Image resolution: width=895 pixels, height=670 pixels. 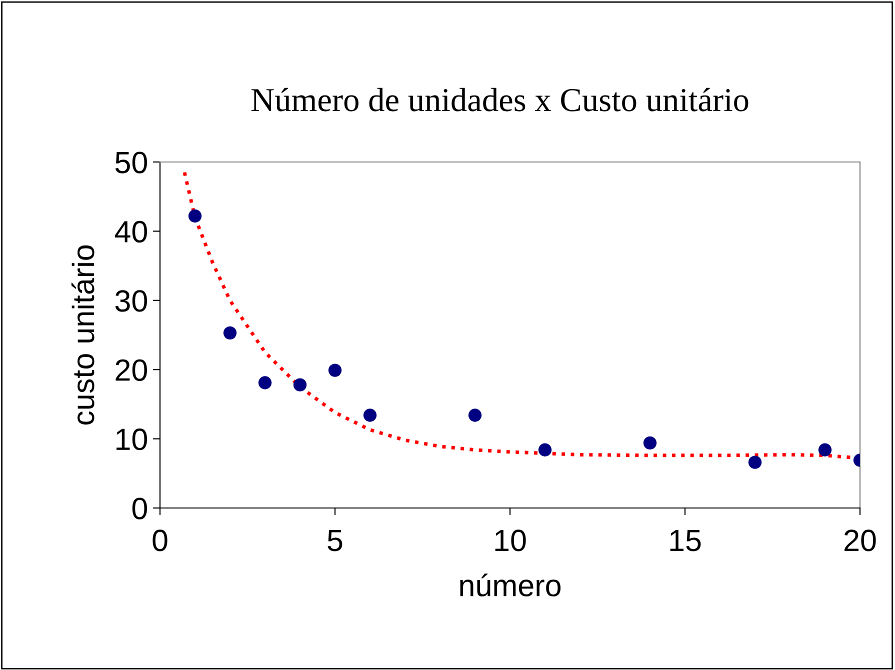 I want to click on x-tick-label: 0, so click(x=160, y=541).